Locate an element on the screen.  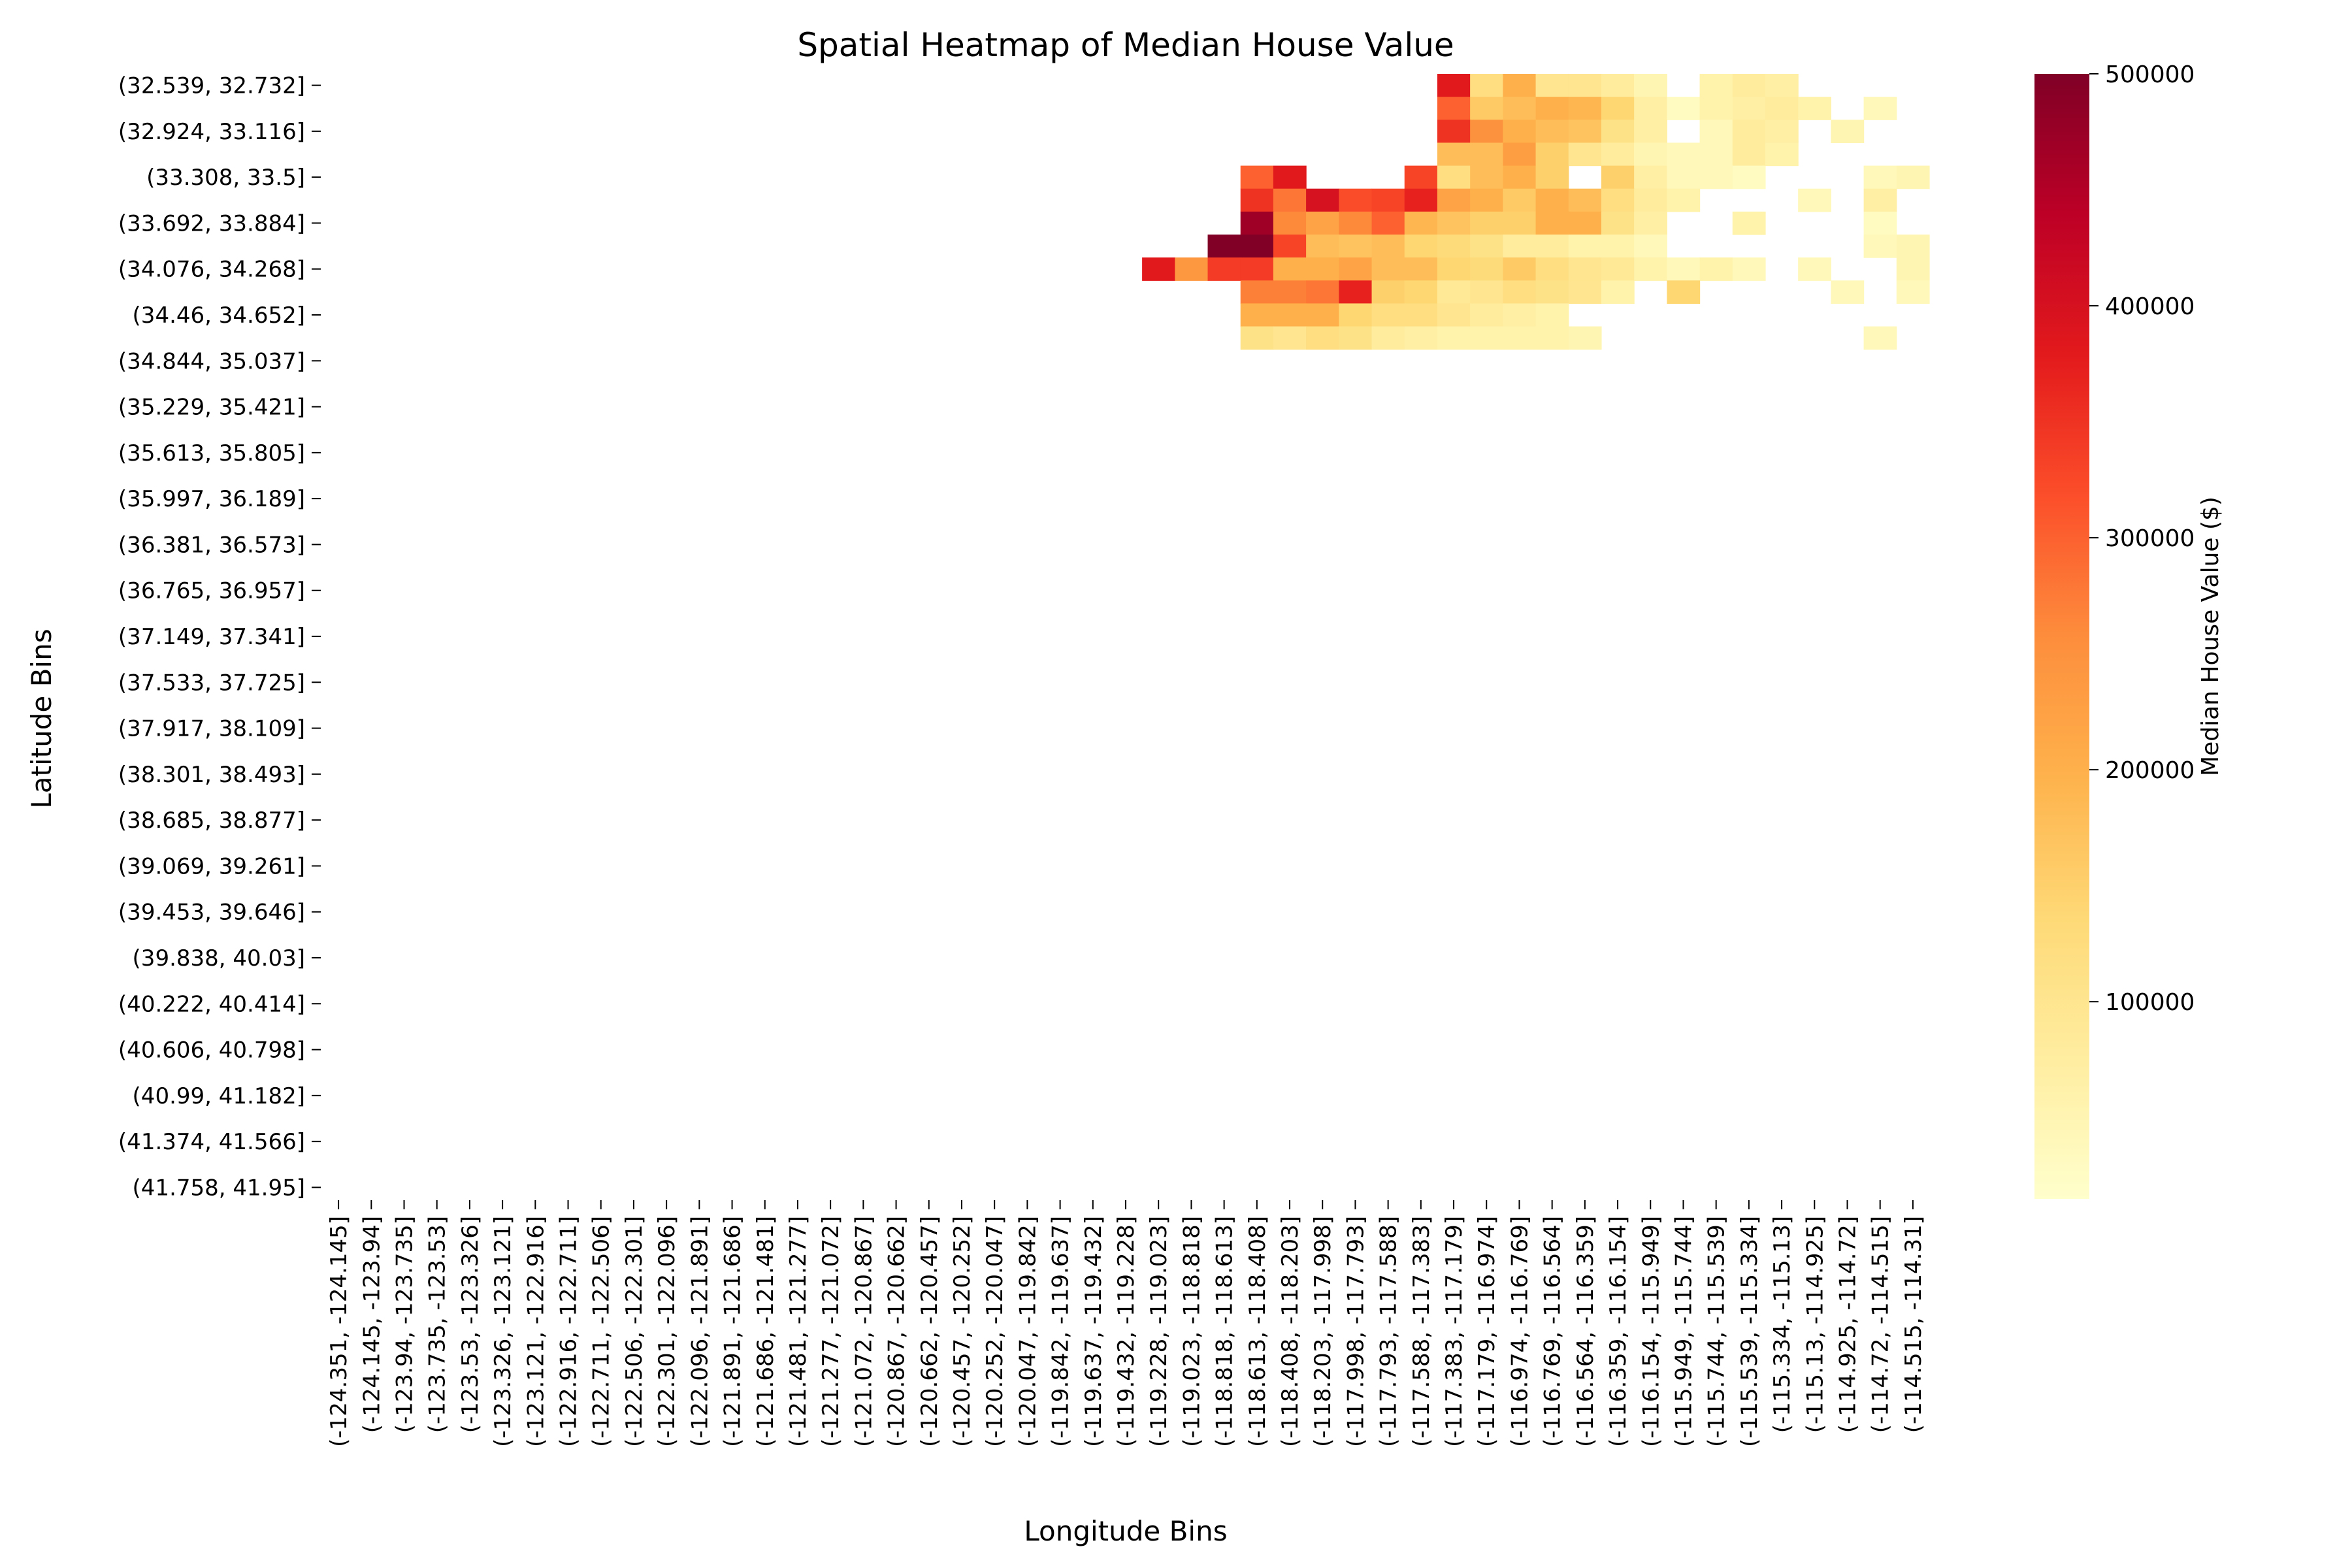
x-tick-label: (-123.735, -123.53] is located at coordinates (438, 1324).